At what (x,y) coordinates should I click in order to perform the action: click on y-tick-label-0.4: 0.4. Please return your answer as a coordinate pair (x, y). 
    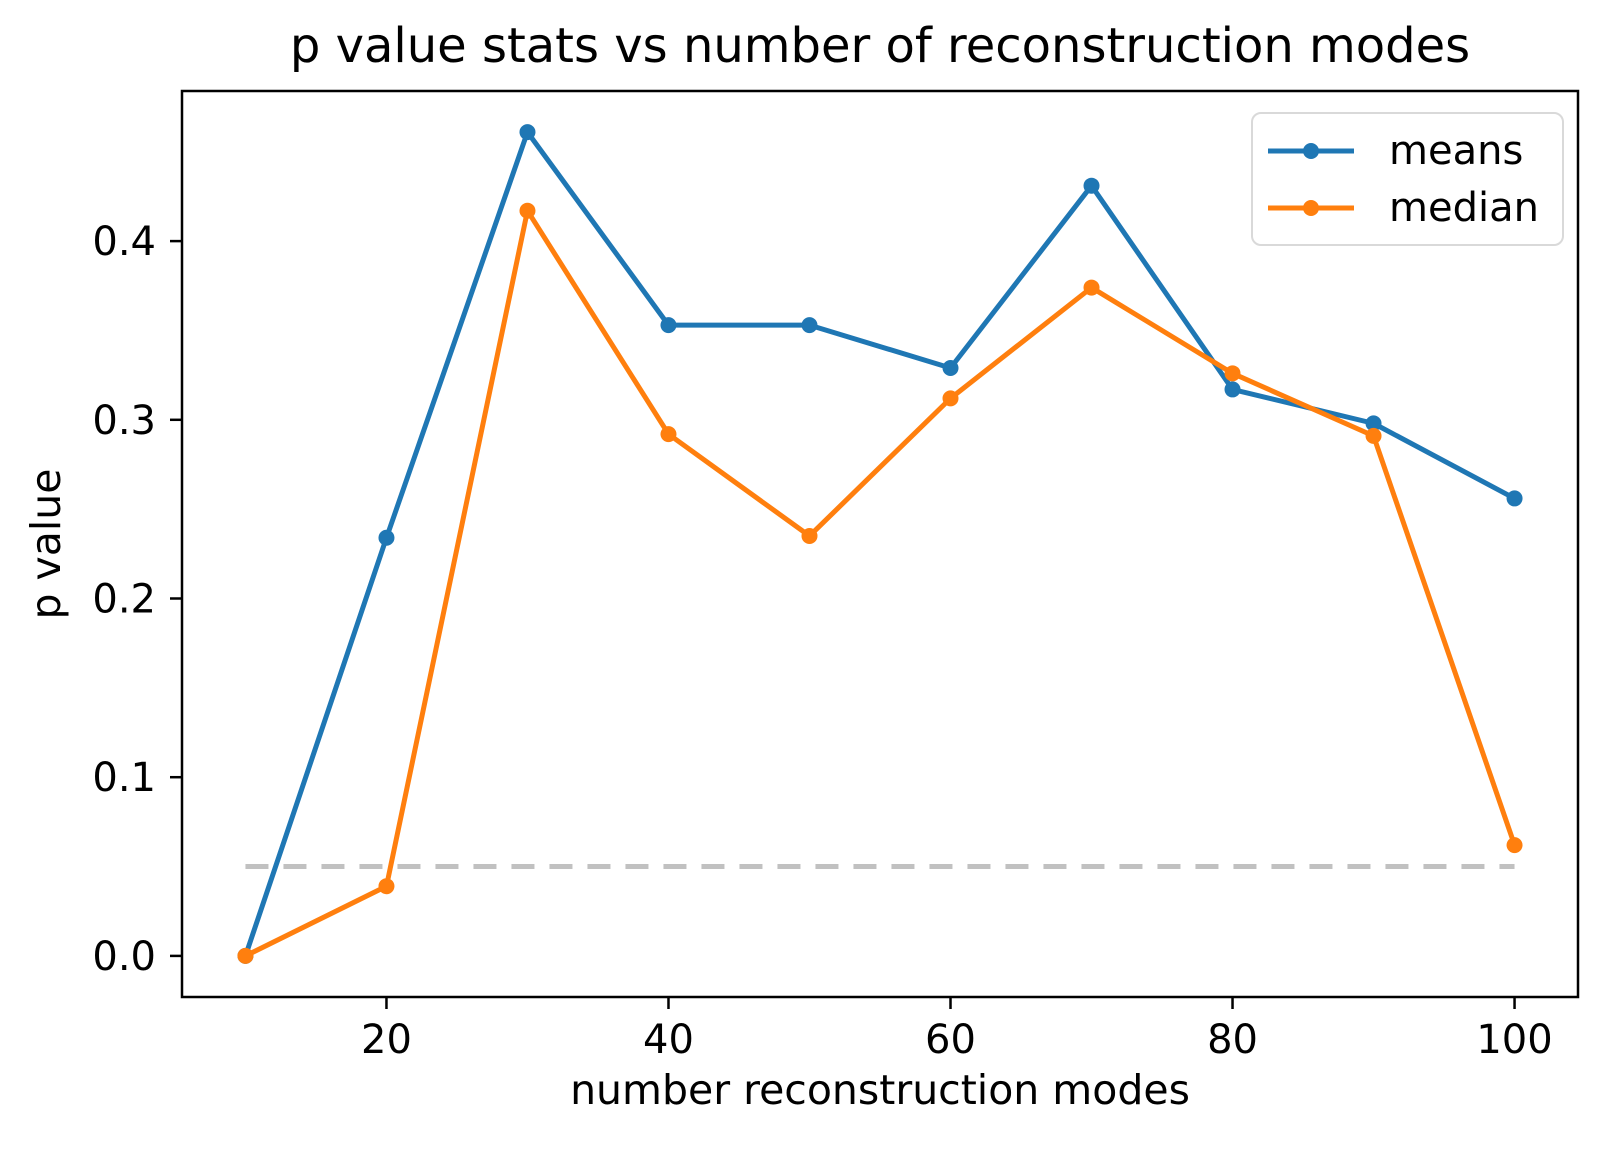
    Looking at the image, I should click on (124, 242).